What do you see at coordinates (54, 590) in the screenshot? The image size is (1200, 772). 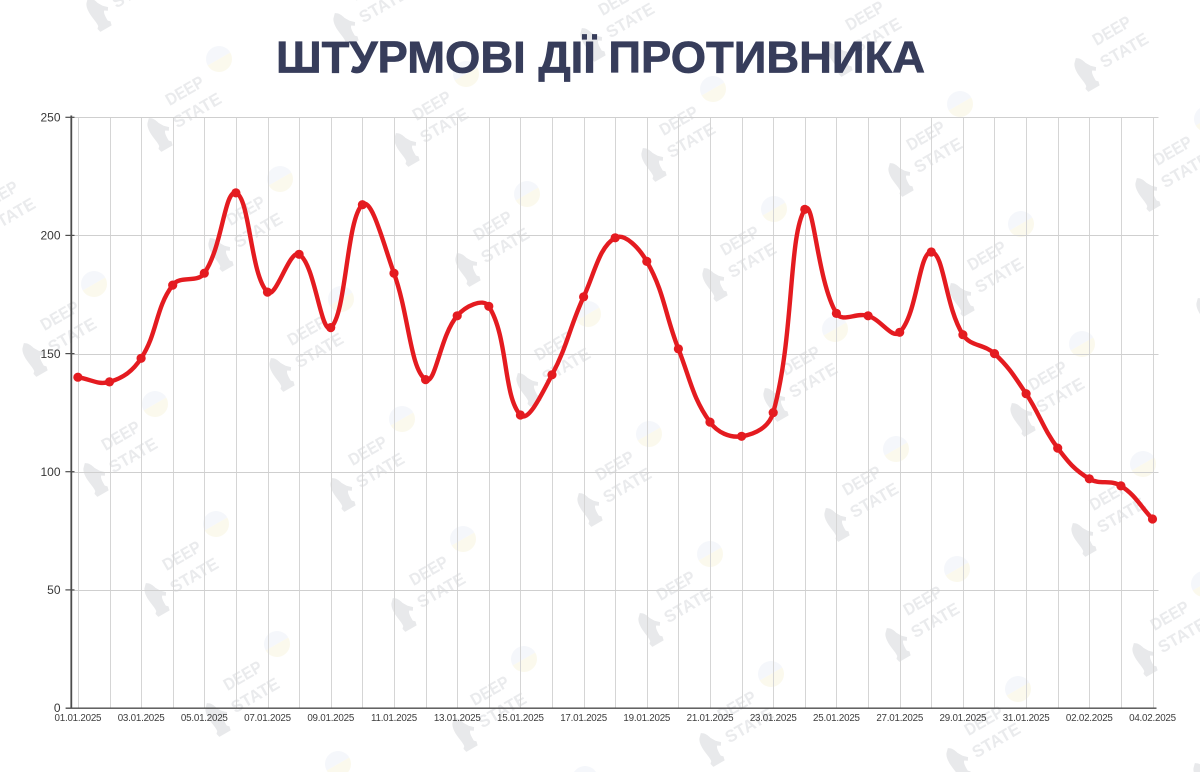 I see `svg-text: 50` at bounding box center [54, 590].